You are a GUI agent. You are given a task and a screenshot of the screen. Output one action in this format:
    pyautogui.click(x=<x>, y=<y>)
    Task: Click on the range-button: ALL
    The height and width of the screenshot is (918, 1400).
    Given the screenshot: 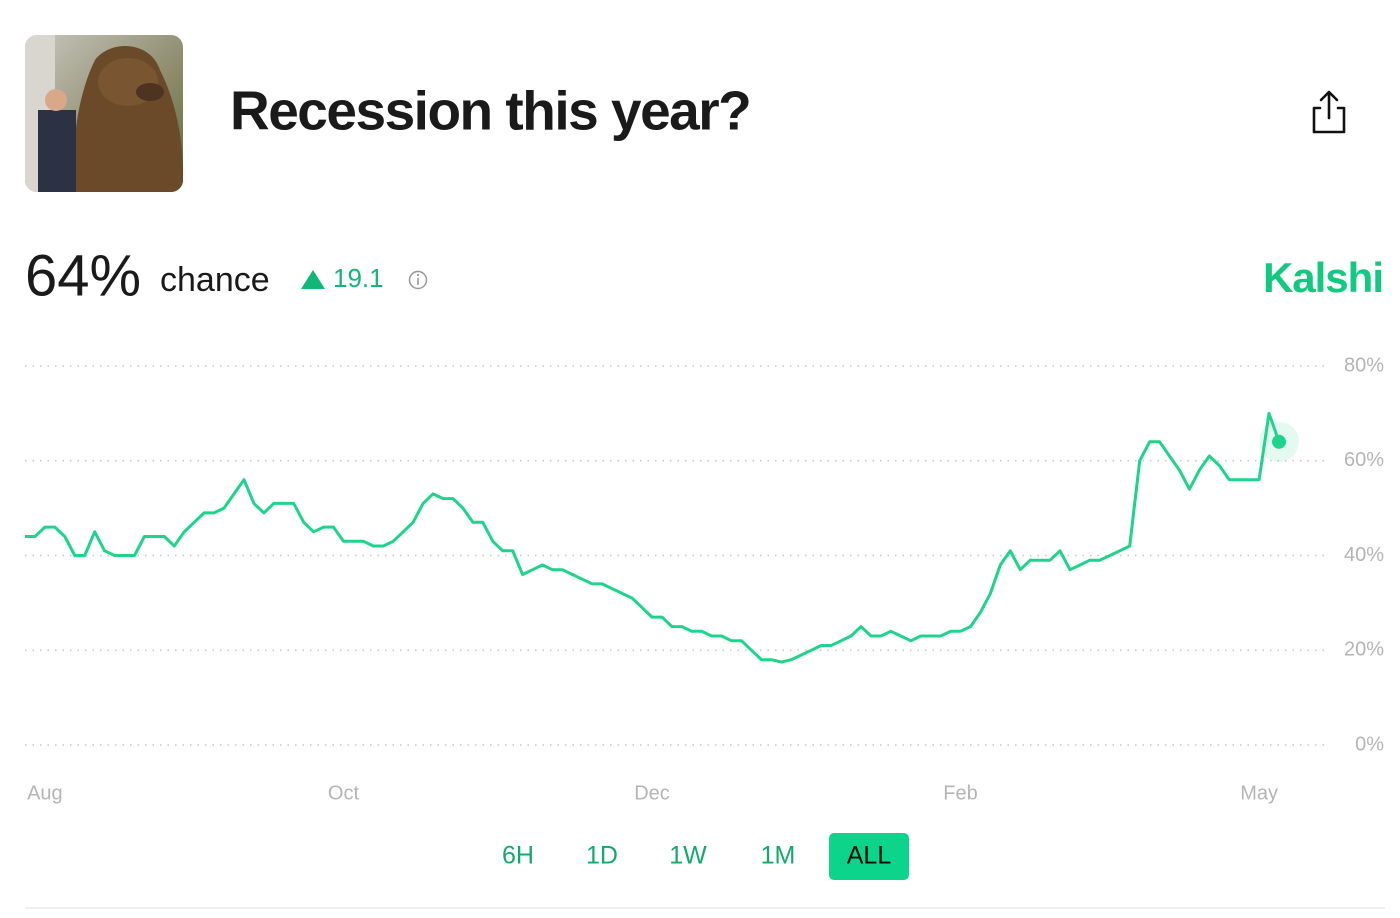 What is the action you would take?
    pyautogui.click(x=869, y=856)
    